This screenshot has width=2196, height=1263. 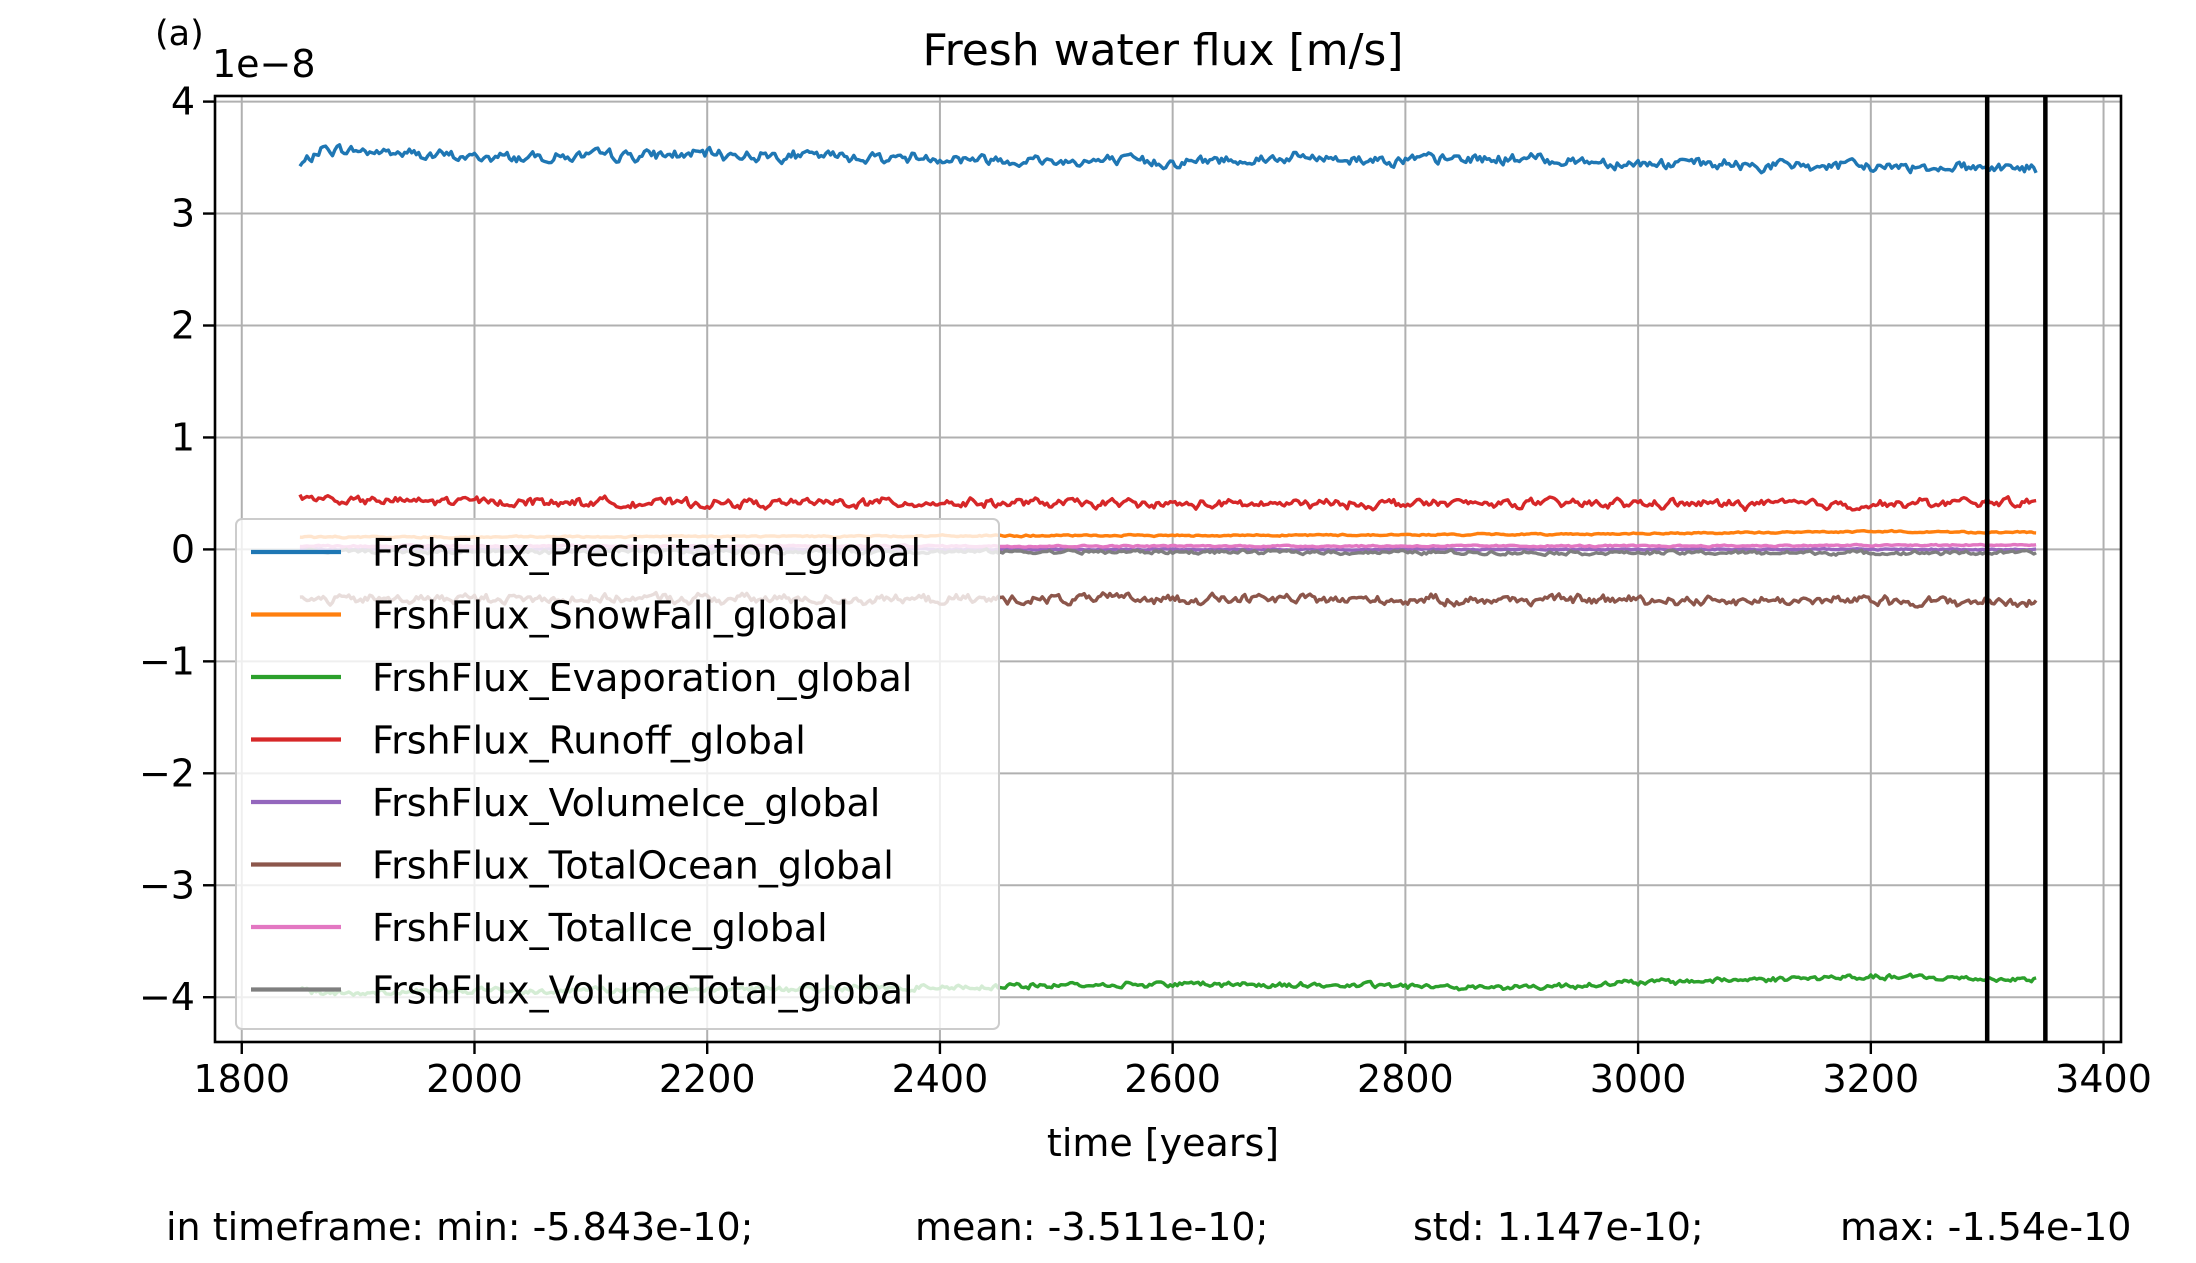 What do you see at coordinates (183, 549) in the screenshot?
I see `y-tick-label: 0` at bounding box center [183, 549].